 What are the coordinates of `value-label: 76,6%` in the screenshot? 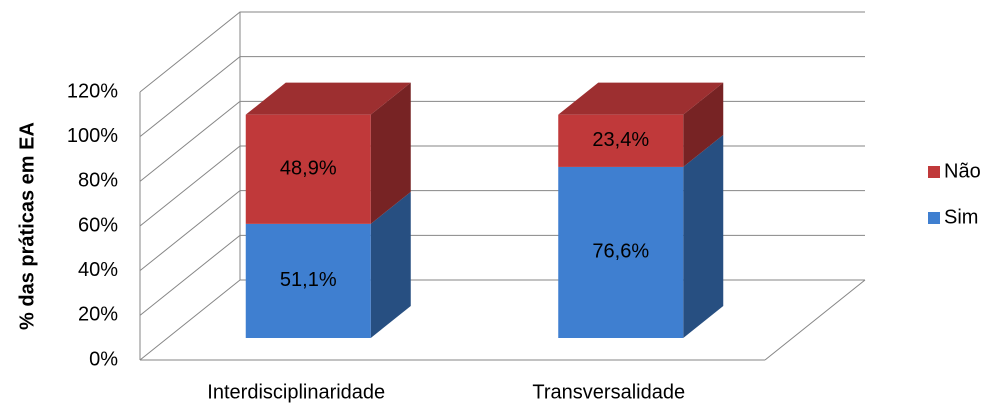 It's located at (620, 252).